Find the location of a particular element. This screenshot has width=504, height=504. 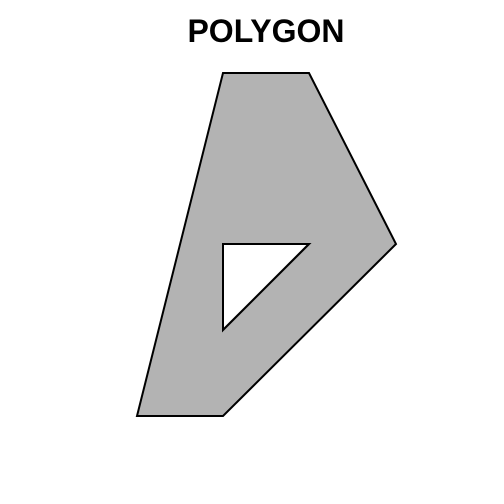

polygon-hole is located at coordinates (267, 288).